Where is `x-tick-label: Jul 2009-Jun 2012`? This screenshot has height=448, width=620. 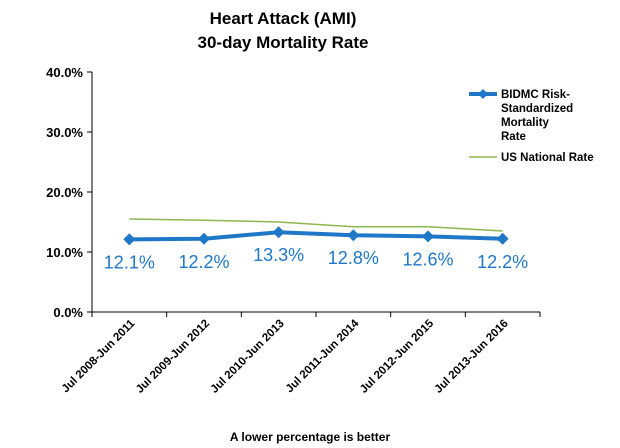 x-tick-label: Jul 2009-Jun 2012 is located at coordinates (173, 357).